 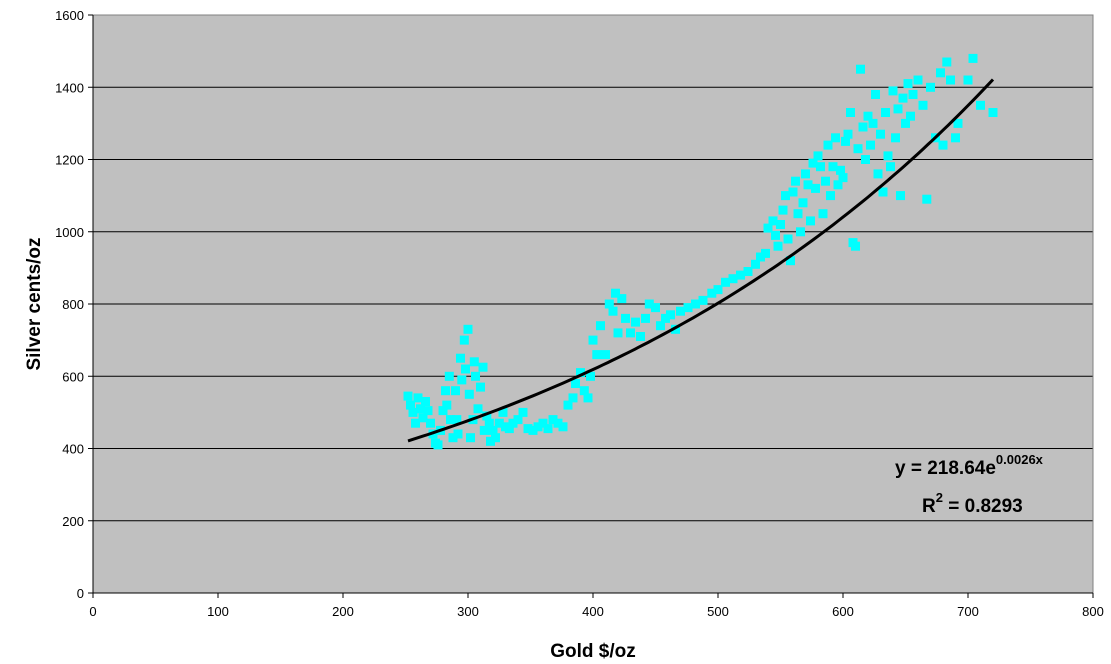 I want to click on y-tick-label: 1600, so click(x=69, y=15).